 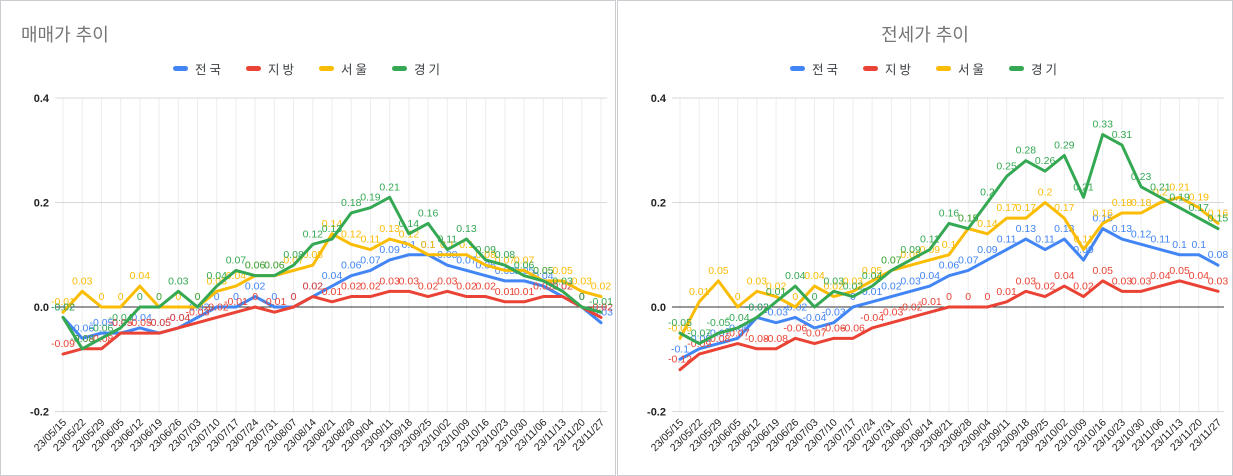 I want to click on svg-text: 0.05, so click(x=718, y=271).